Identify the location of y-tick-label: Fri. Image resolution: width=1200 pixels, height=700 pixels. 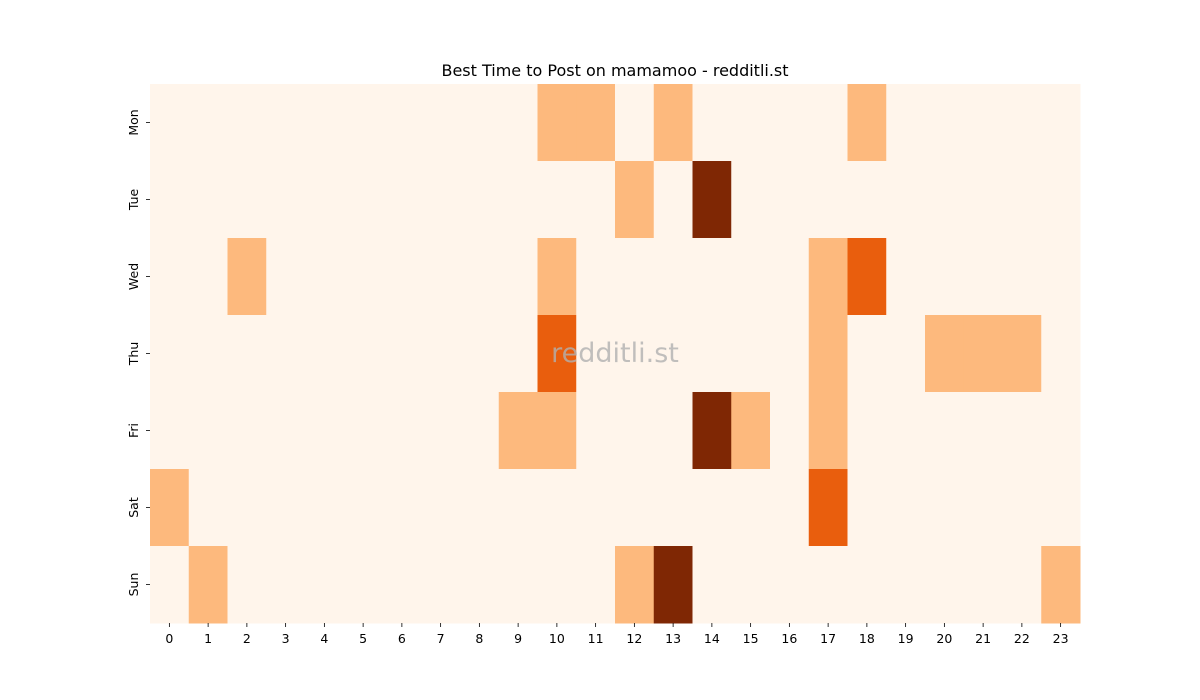
(133, 430).